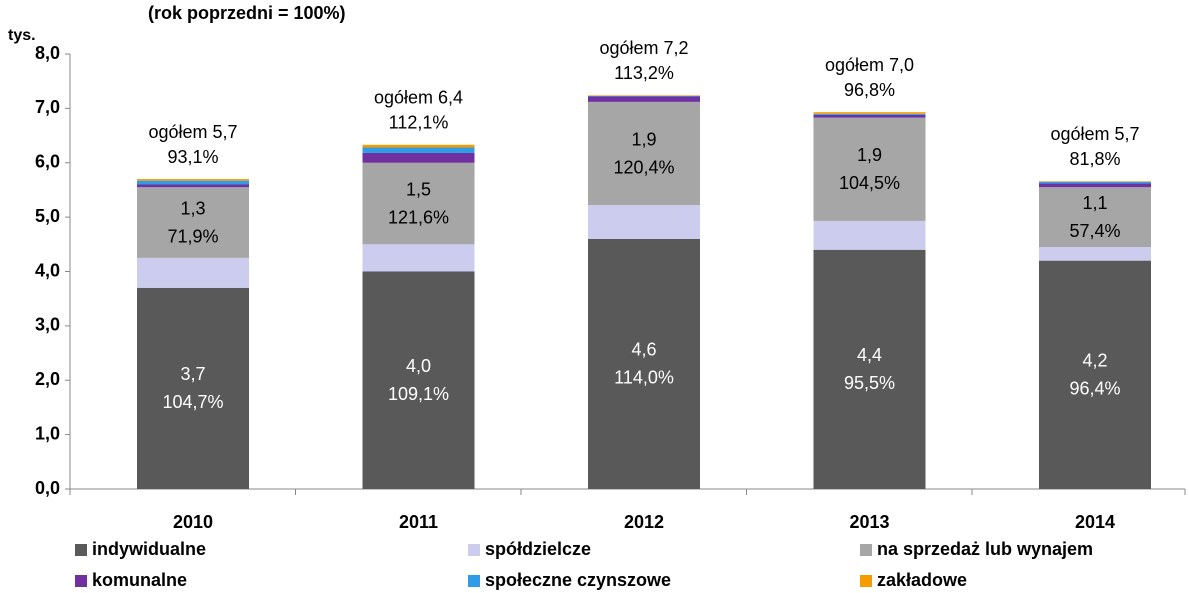 The image size is (1189, 593). What do you see at coordinates (1094, 361) in the screenshot?
I see `value-label: 4,2` at bounding box center [1094, 361].